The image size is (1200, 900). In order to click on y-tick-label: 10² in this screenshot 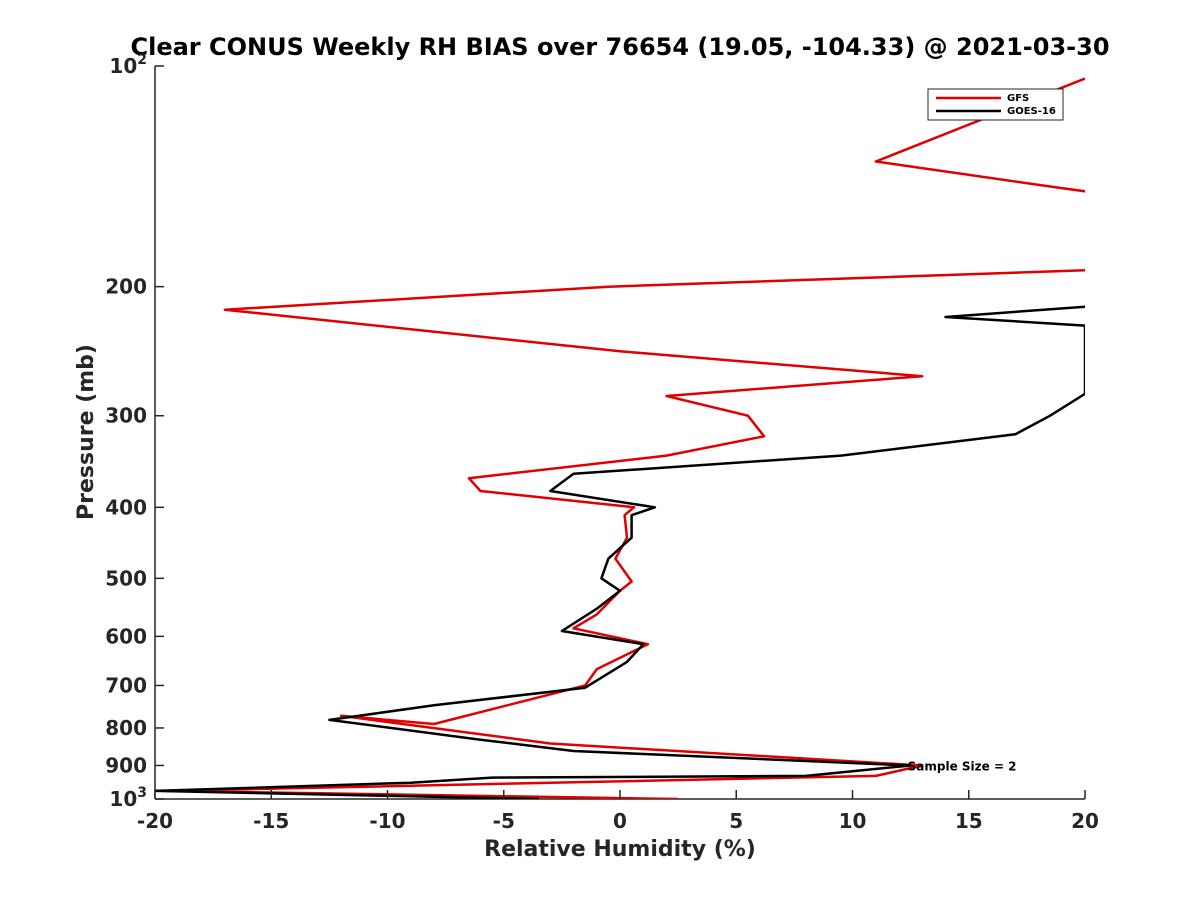, I will do `click(128, 65)`.